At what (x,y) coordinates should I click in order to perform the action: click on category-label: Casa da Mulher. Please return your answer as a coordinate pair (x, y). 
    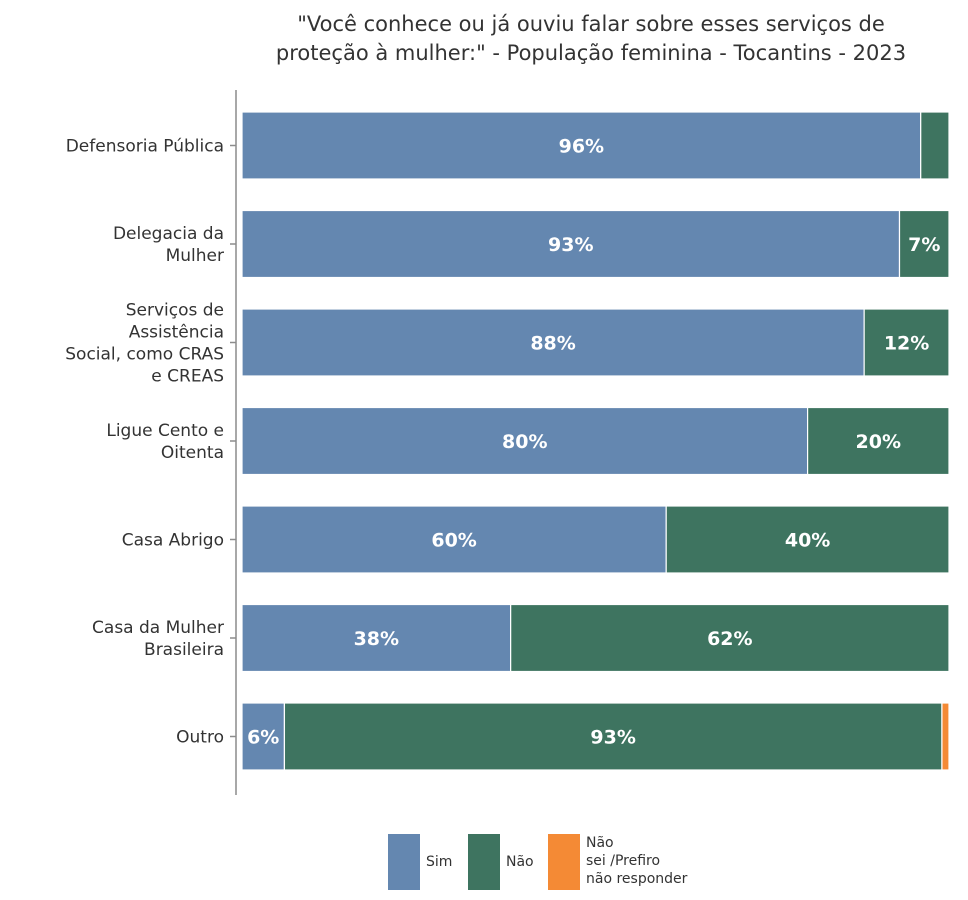
    Looking at the image, I should click on (158, 628).